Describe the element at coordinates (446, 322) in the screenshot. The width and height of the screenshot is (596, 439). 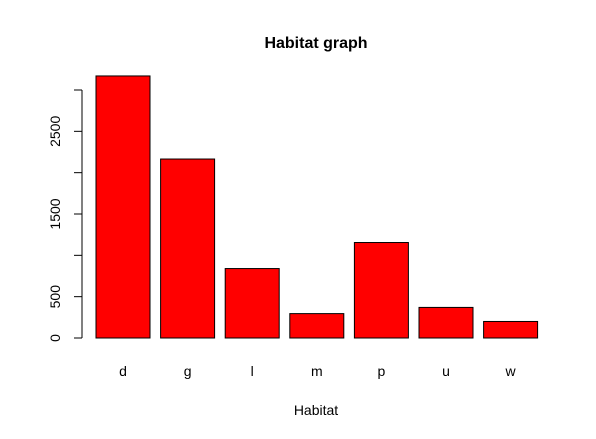
I see `bar-u` at that location.